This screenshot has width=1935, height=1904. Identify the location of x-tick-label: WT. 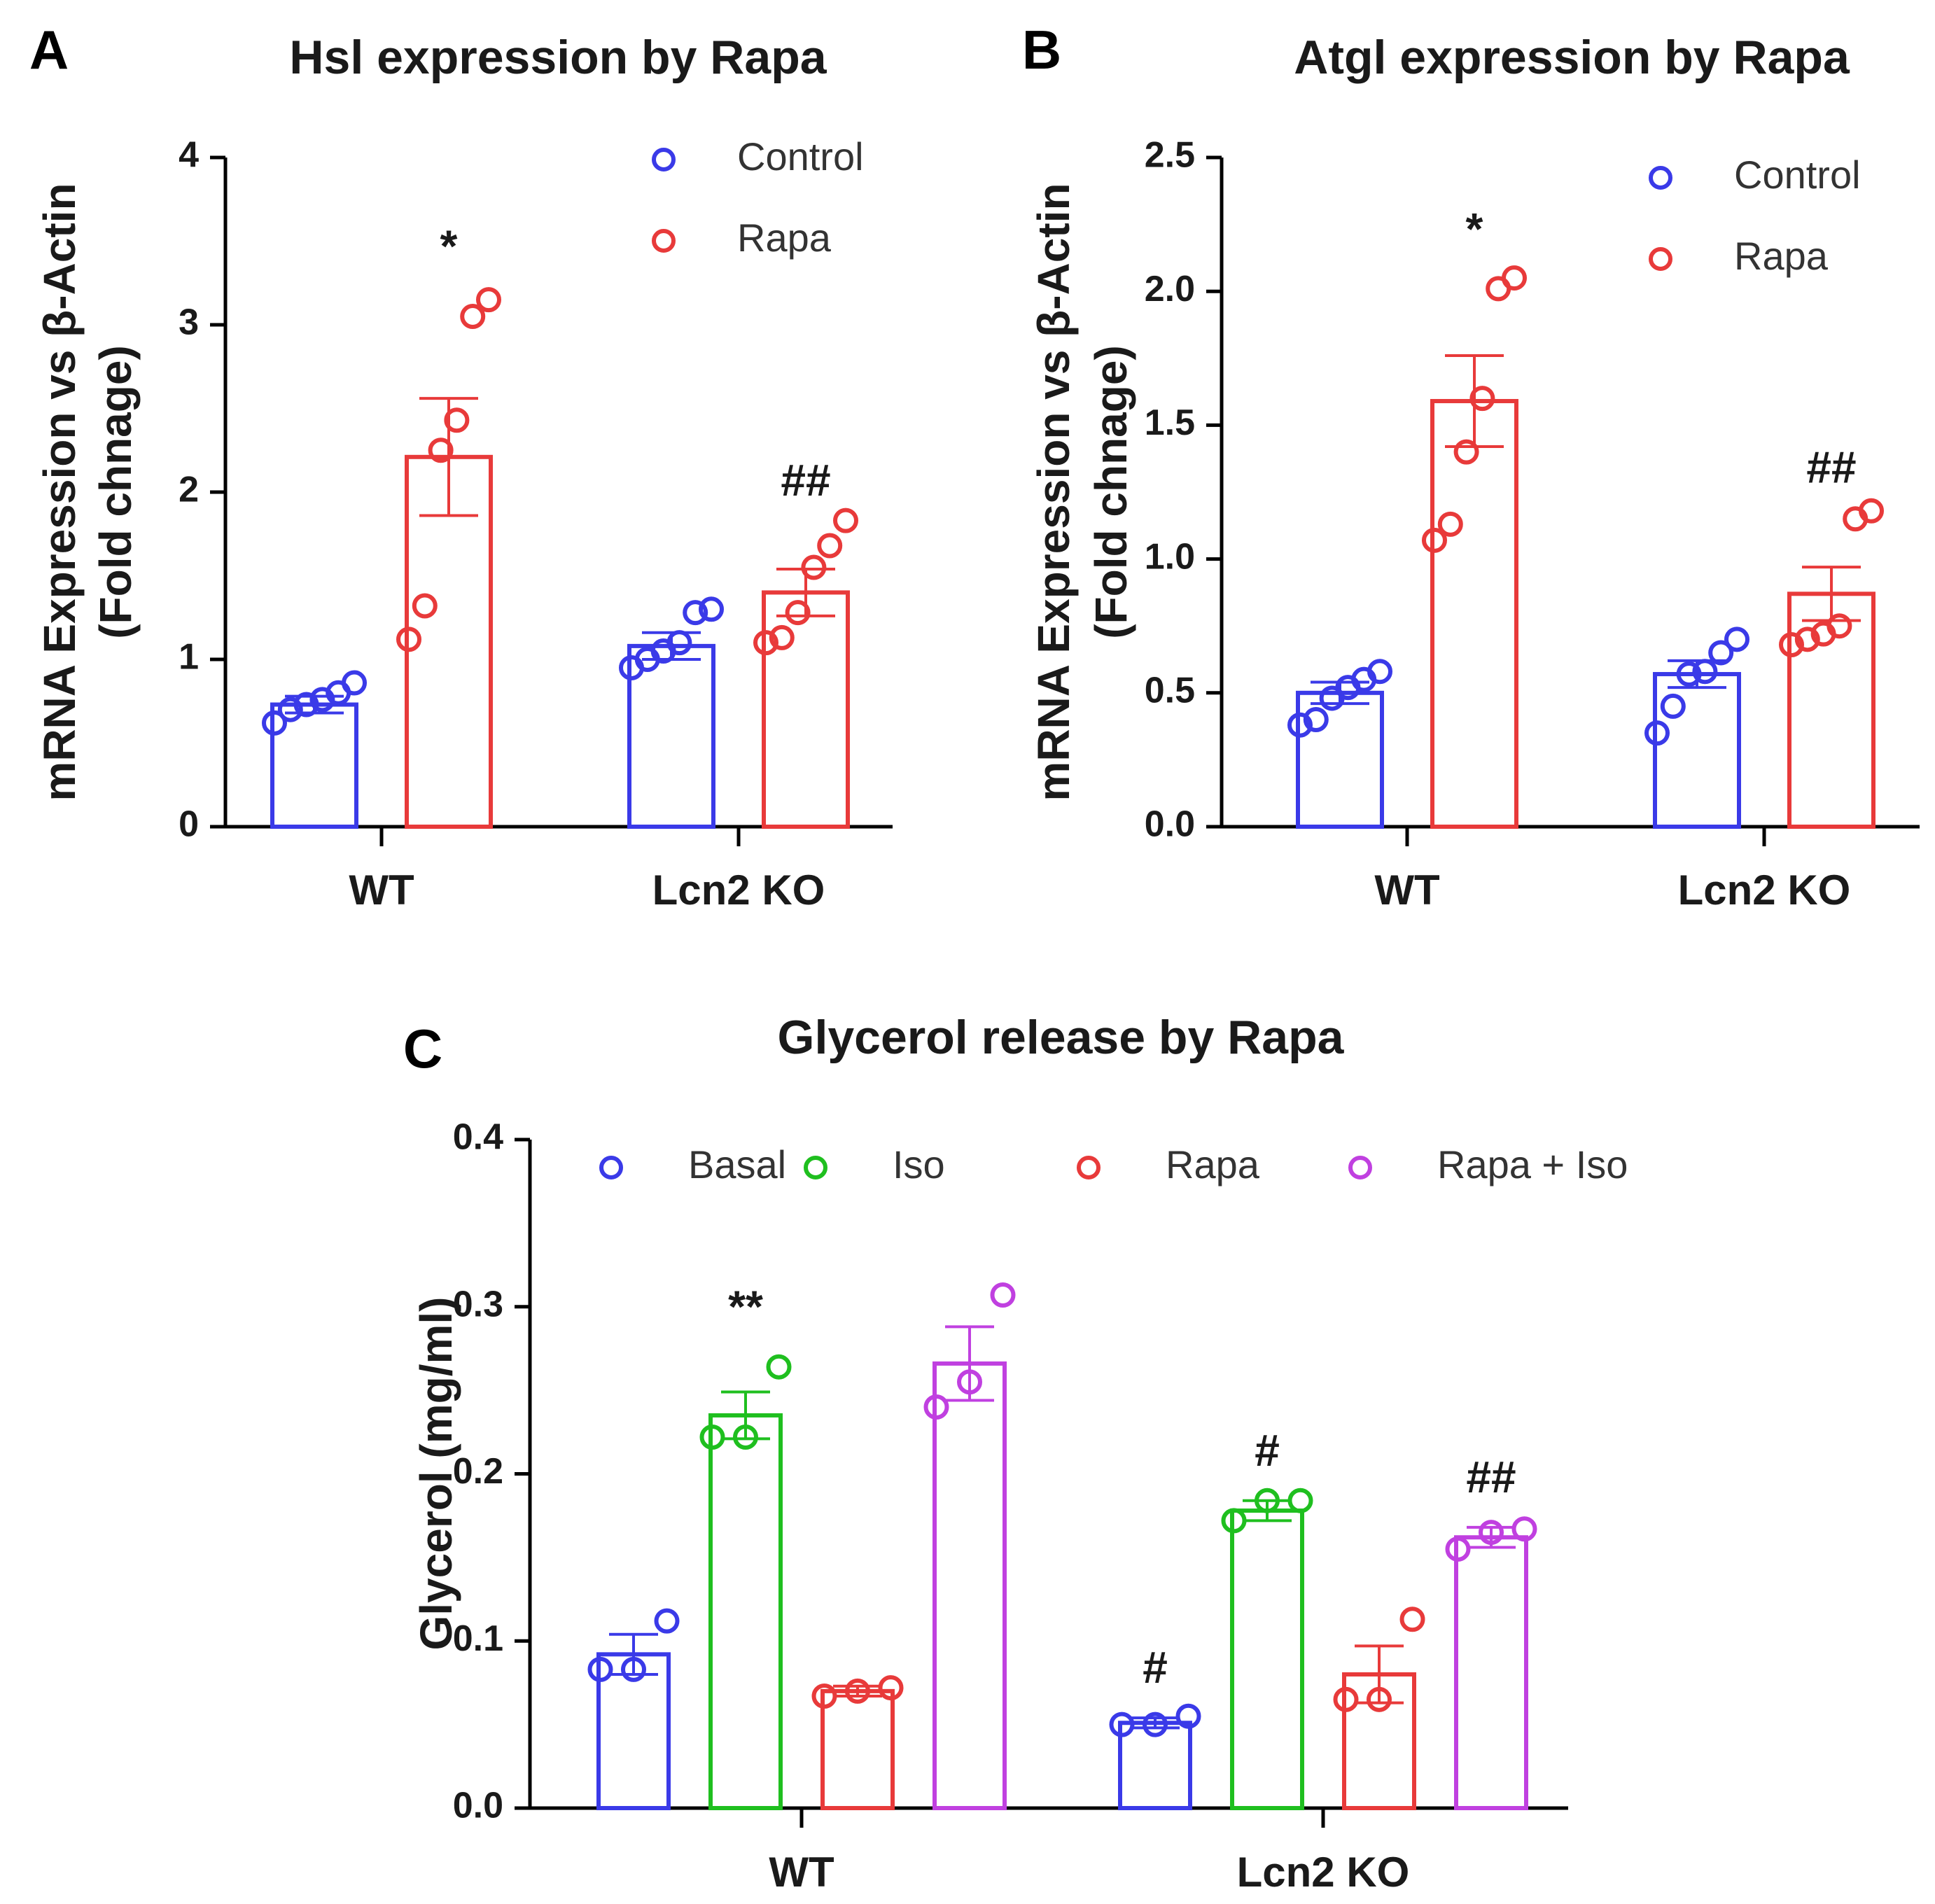
(382, 890).